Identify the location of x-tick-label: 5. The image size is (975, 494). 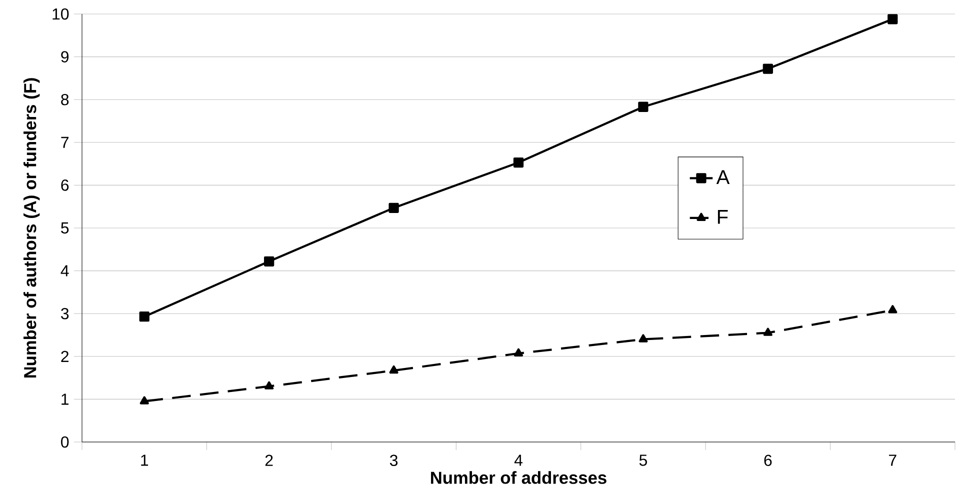
(643, 460).